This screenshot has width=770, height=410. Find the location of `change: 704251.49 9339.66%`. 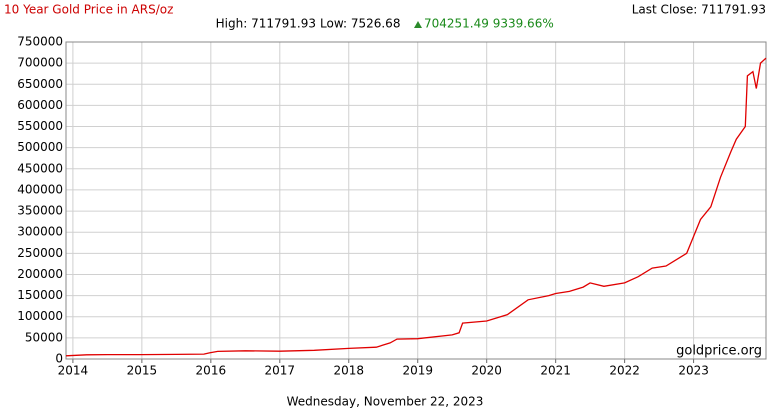

change: 704251.49 9339.66% is located at coordinates (489, 24).